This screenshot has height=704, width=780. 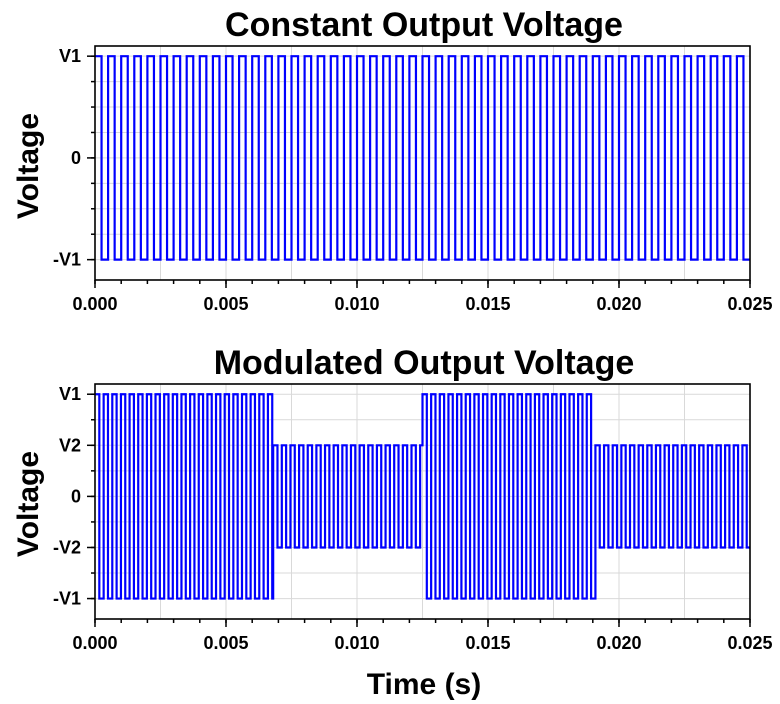 I want to click on y-tick-labels: V1 0 -V1, so click(x=67, y=157).